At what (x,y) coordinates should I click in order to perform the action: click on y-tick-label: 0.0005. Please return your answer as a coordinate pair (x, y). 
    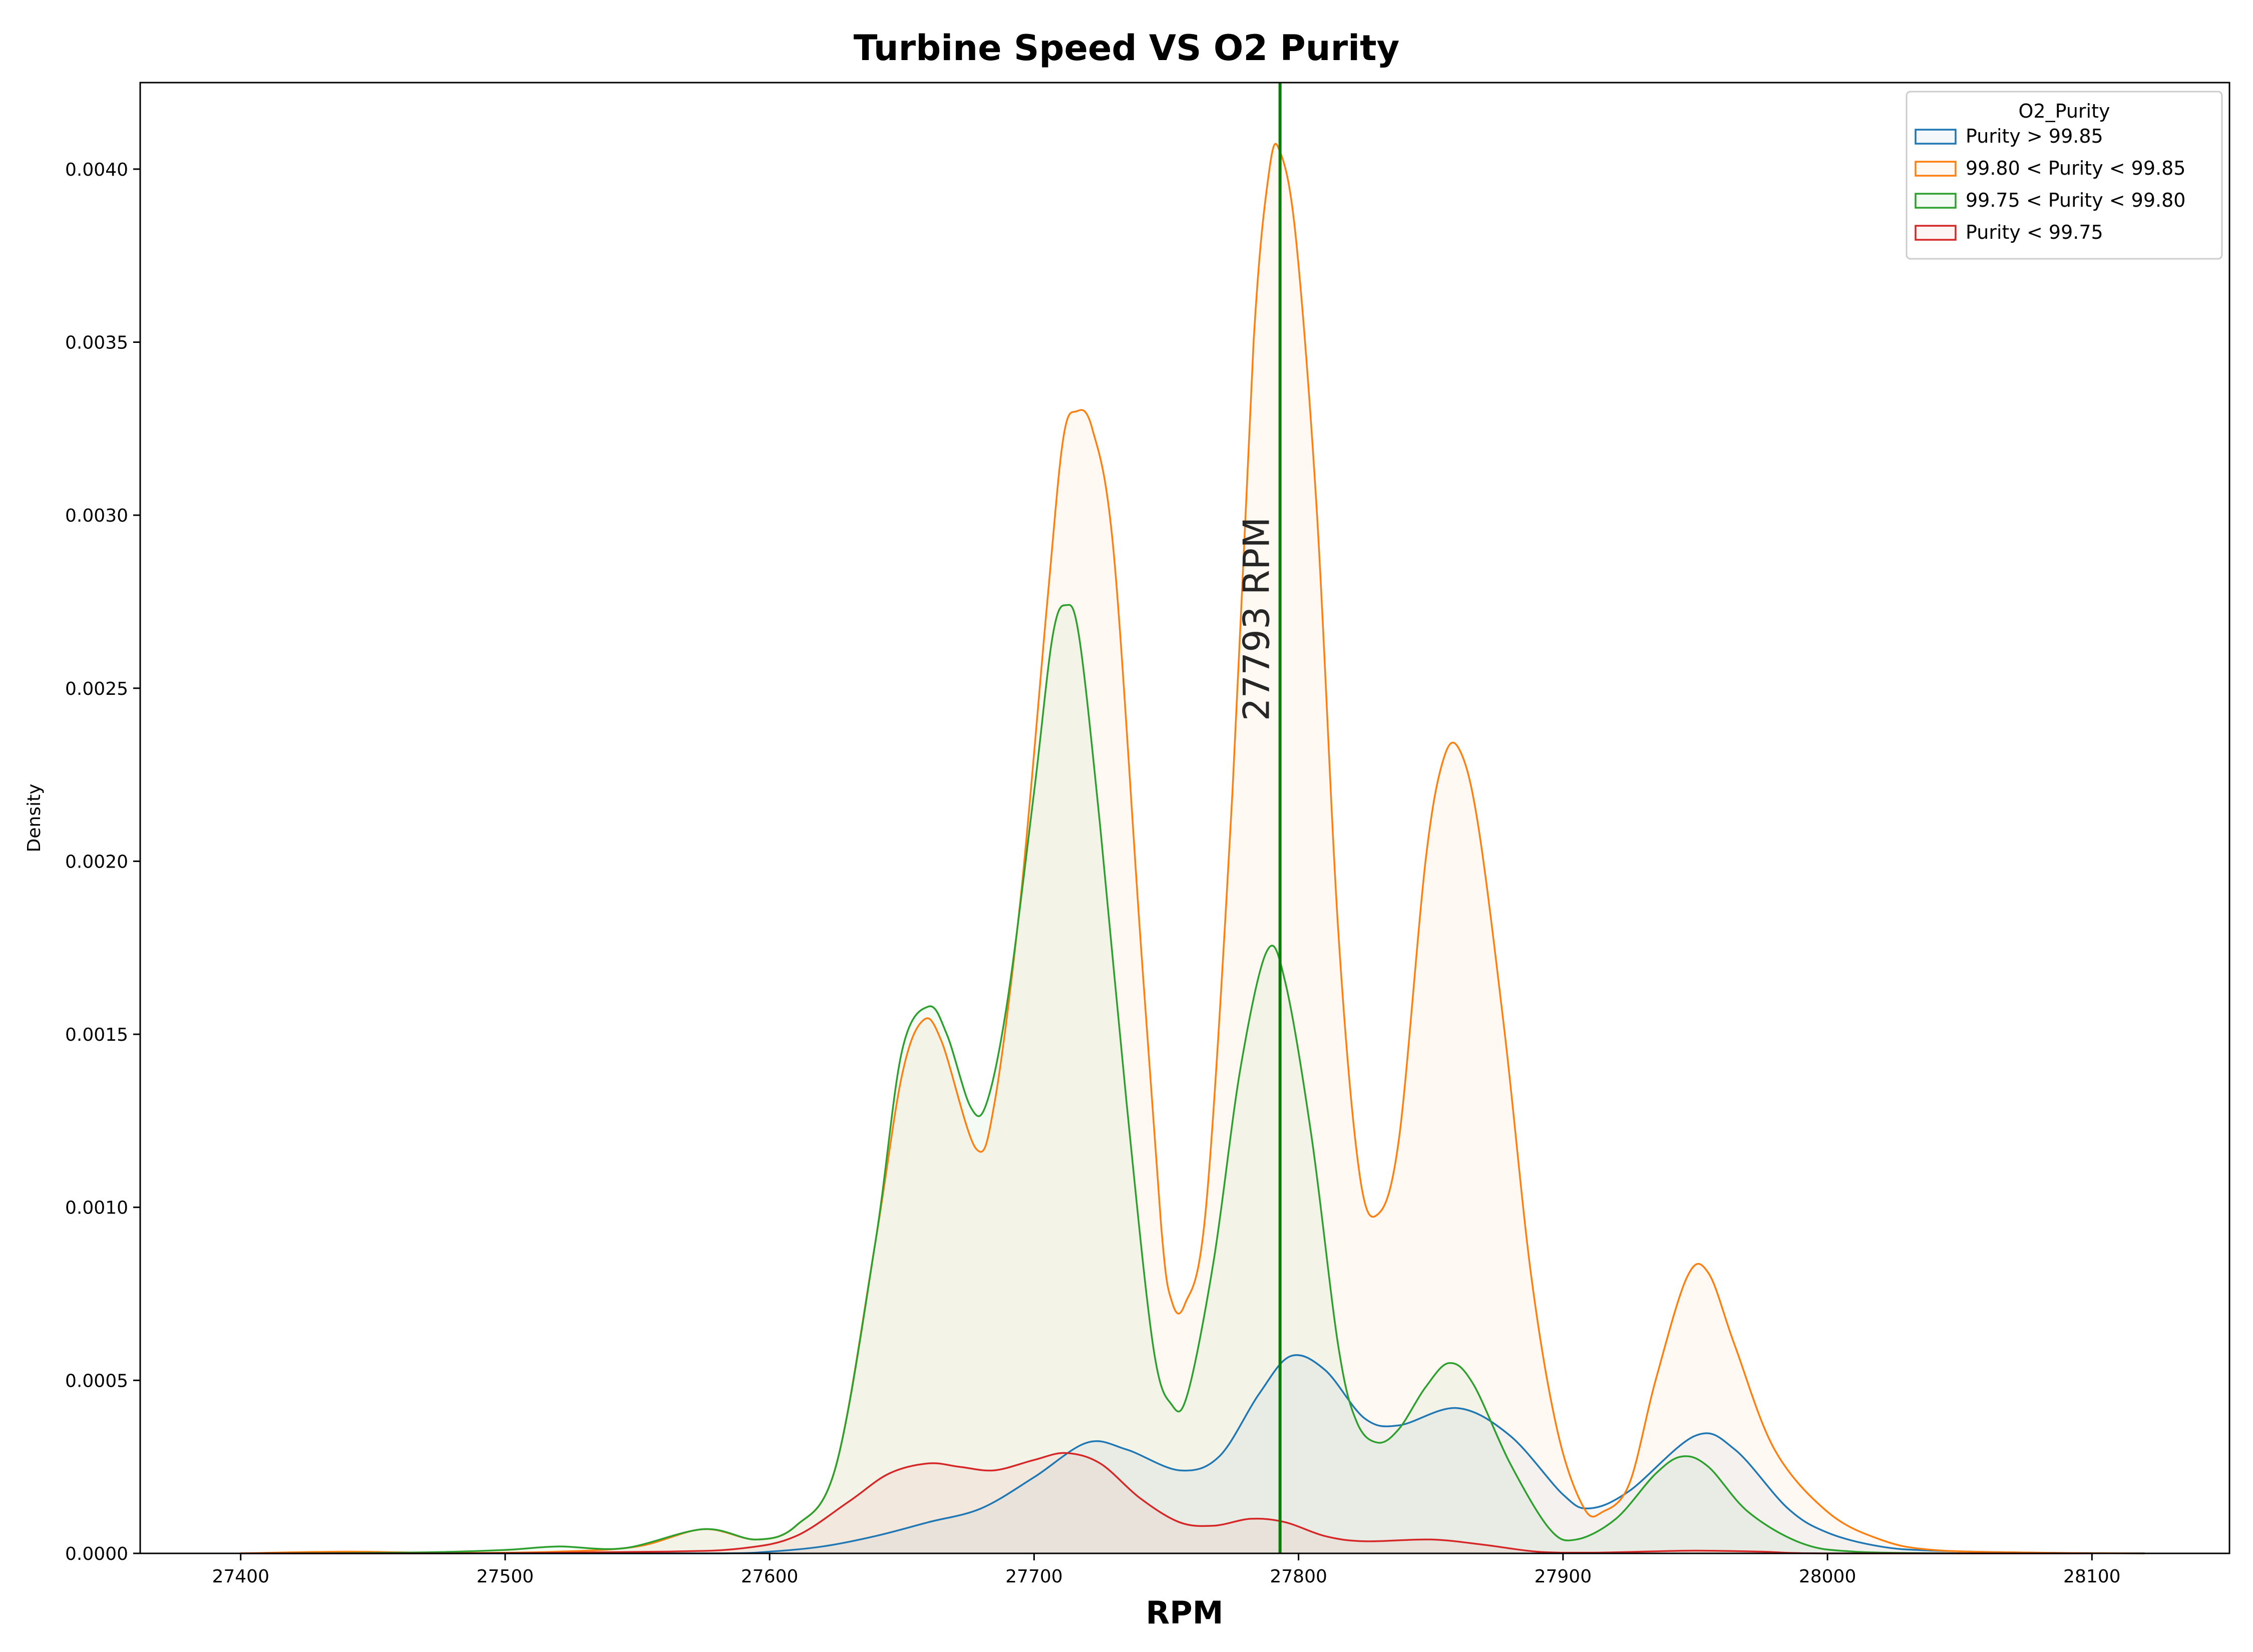
    Looking at the image, I should click on (96, 1381).